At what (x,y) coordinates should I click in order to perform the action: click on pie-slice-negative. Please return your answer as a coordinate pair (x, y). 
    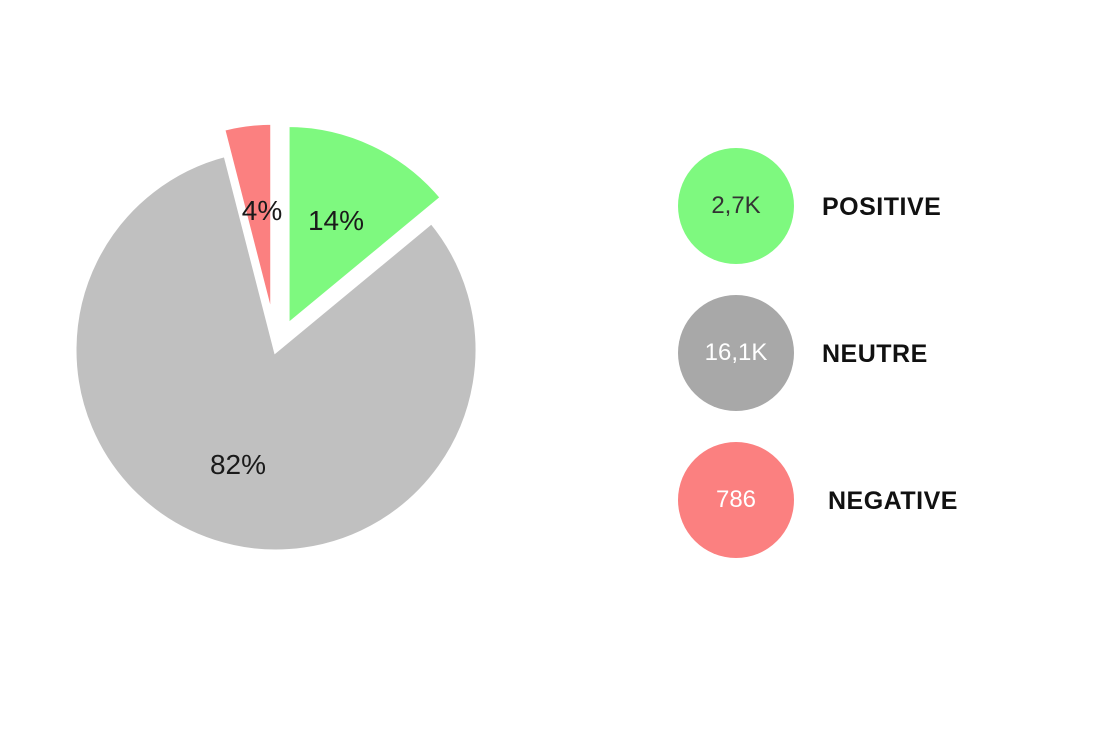
    Looking at the image, I should click on (247, 222).